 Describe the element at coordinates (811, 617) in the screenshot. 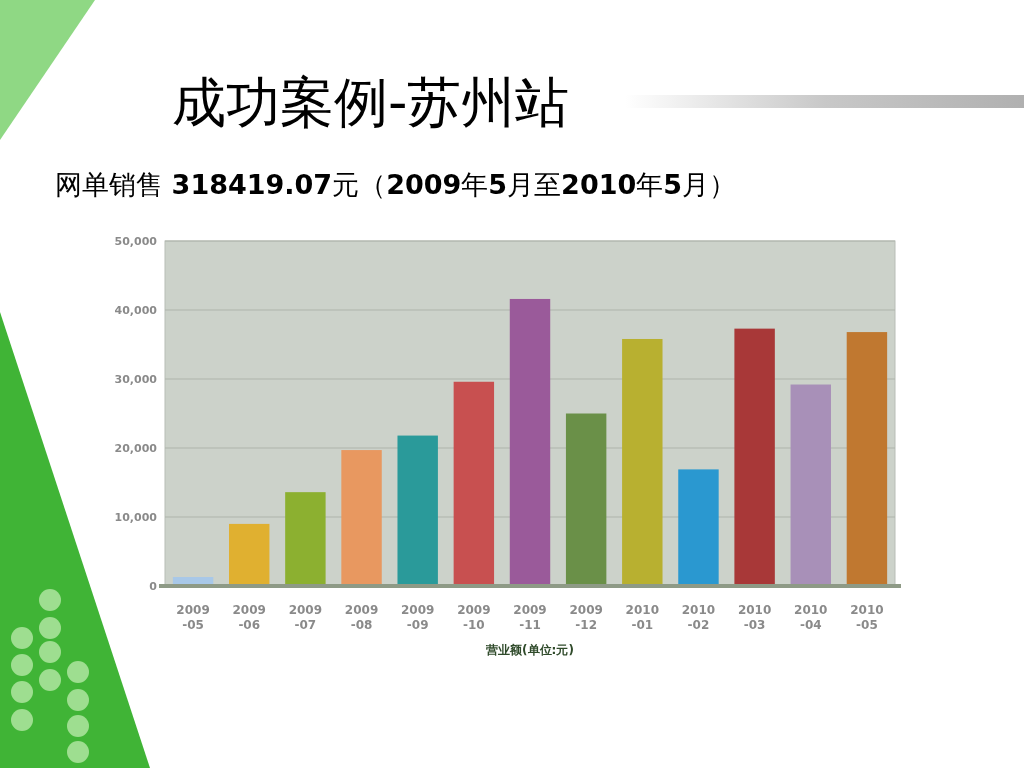

I see `x-tick-label: 2010-04` at that location.